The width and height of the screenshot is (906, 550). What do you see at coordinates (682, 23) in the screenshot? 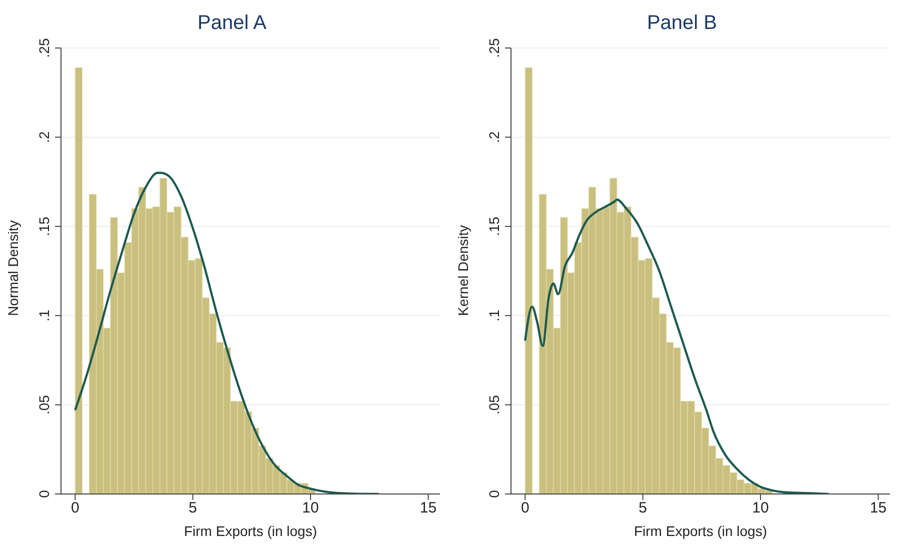
I see `chart-title: Panel B` at bounding box center [682, 23].